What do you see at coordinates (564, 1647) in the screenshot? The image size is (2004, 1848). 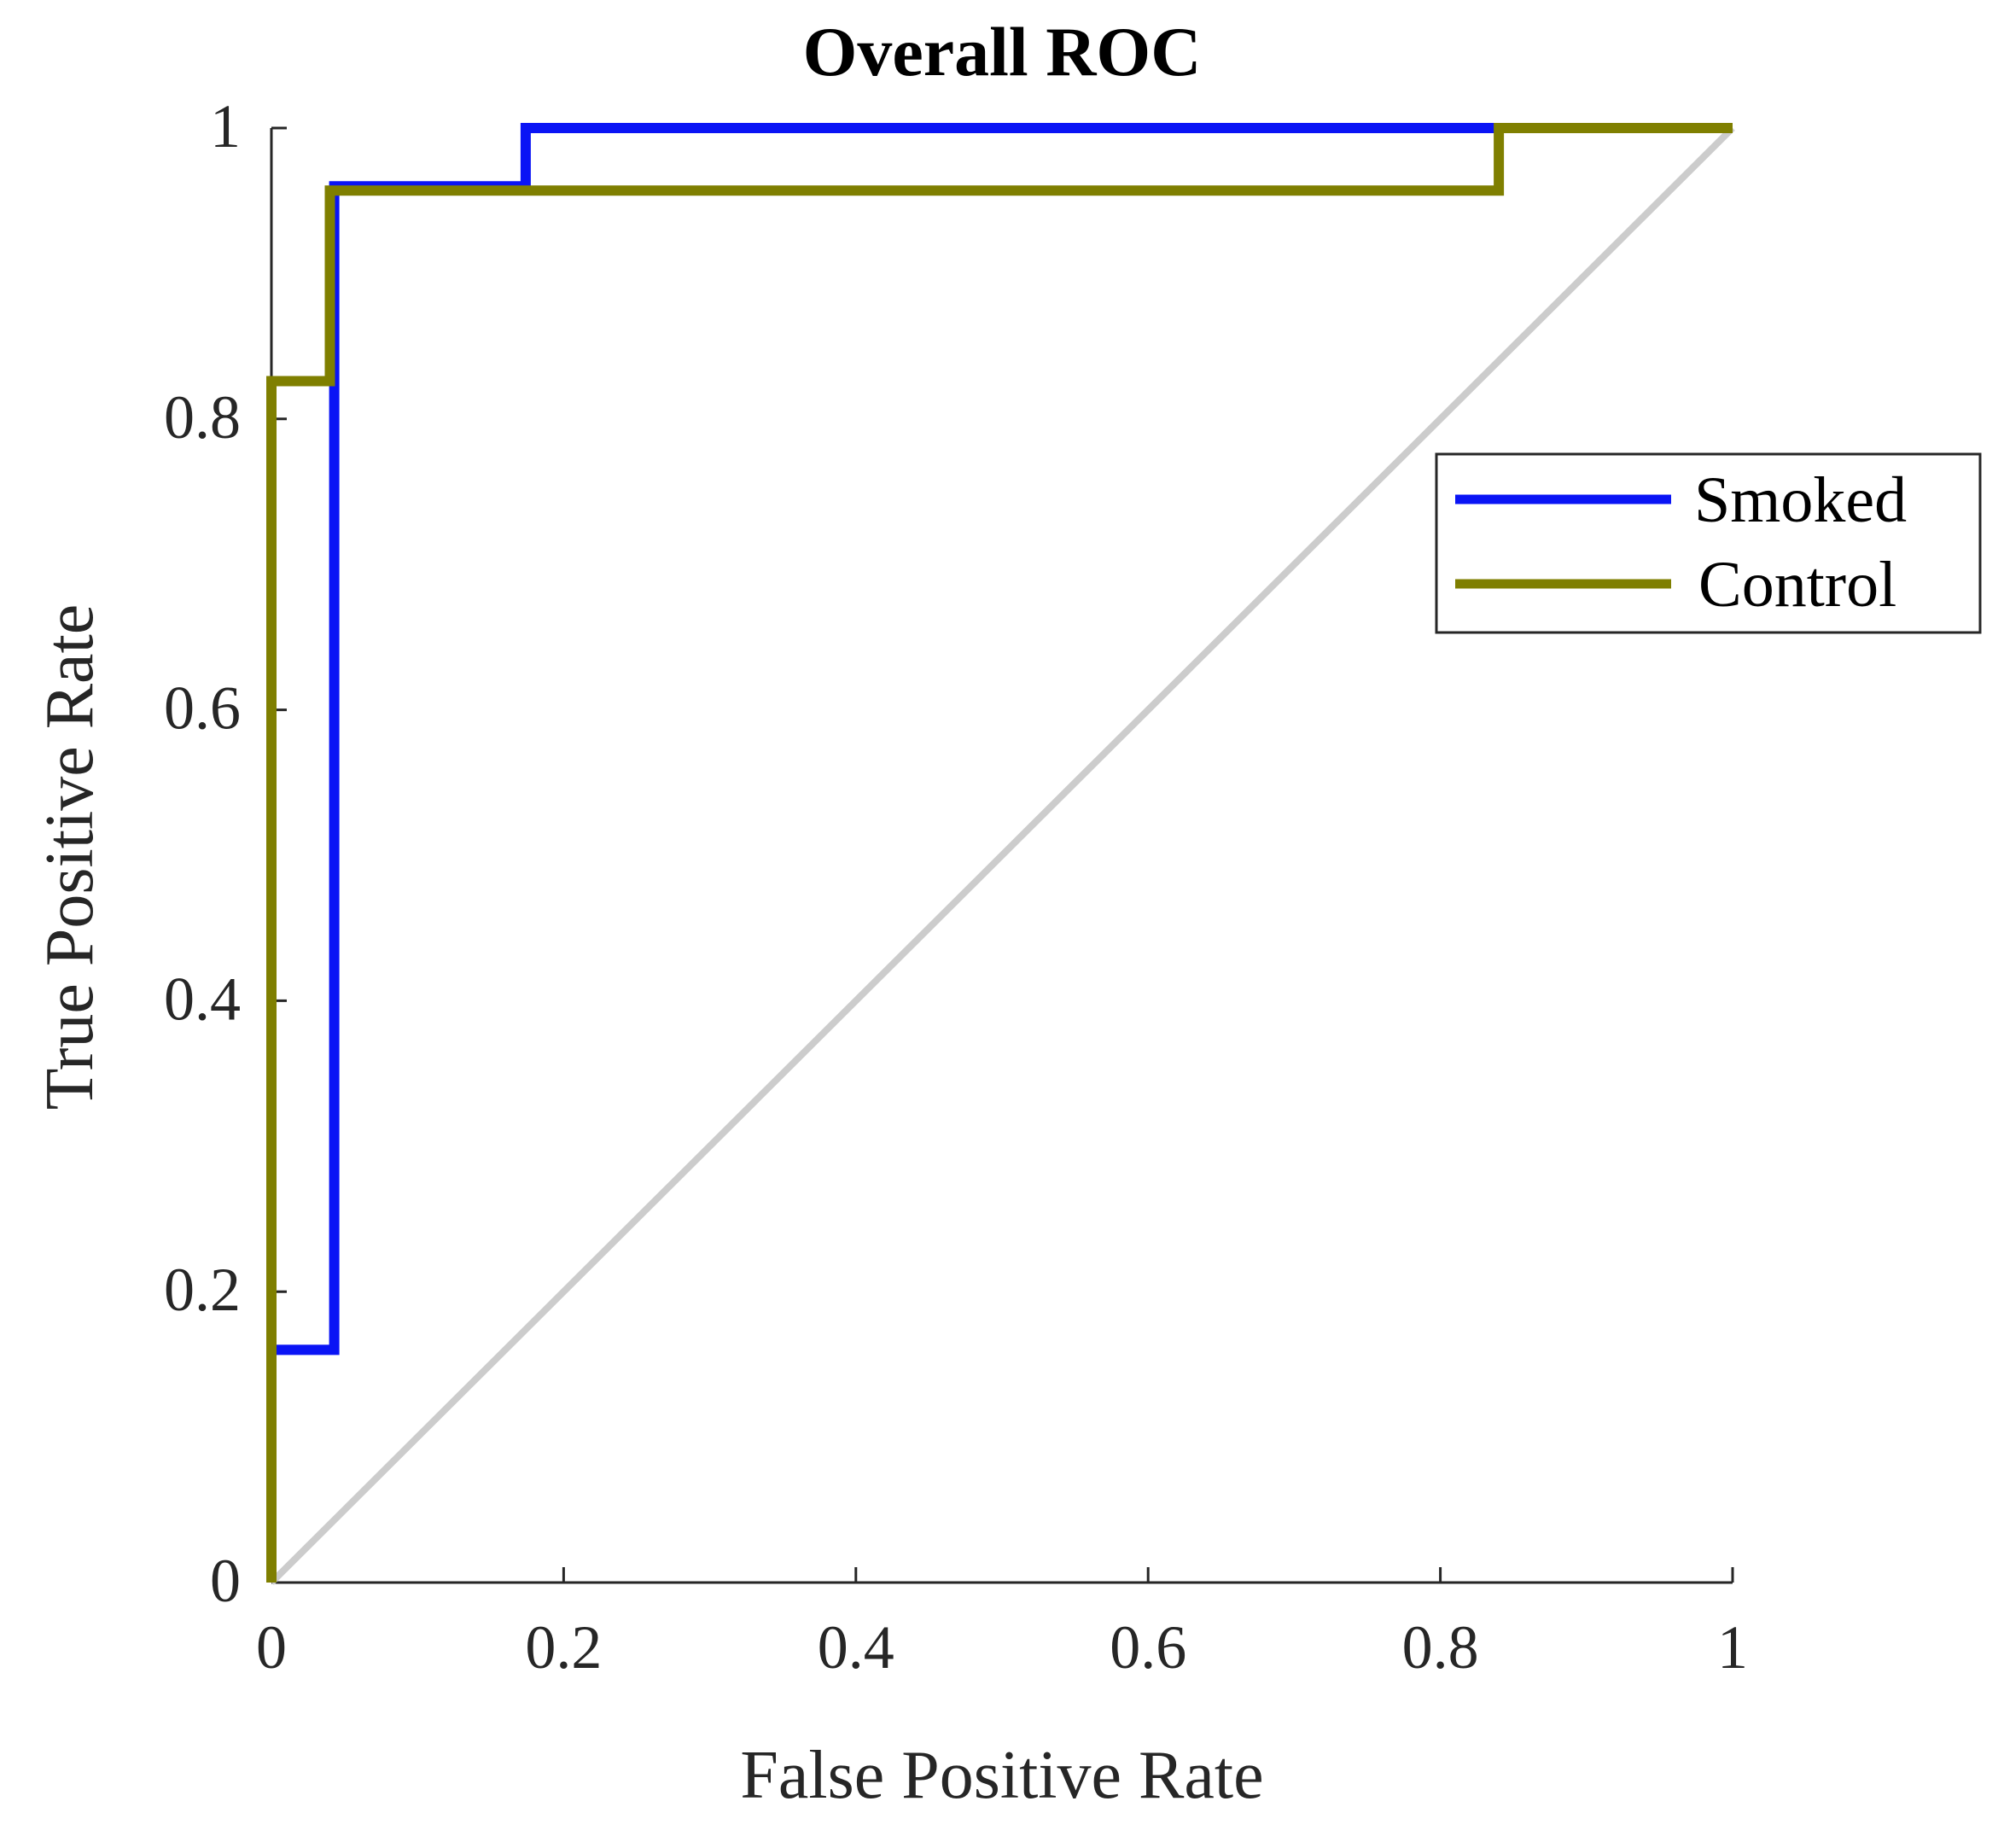 I see `x-tick-label: 0.2` at bounding box center [564, 1647].